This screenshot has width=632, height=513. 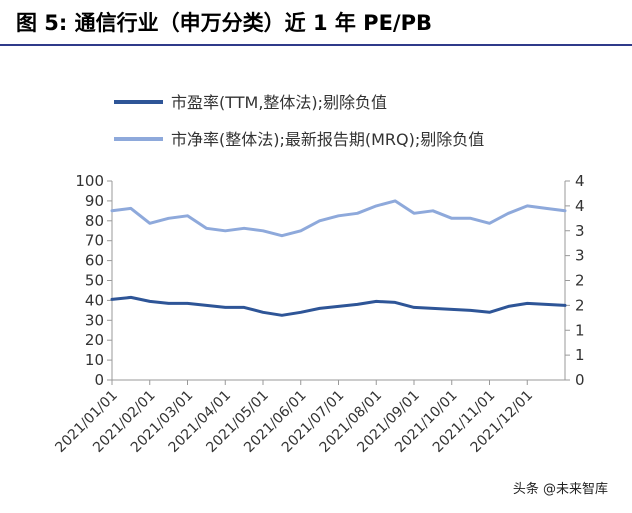 What do you see at coordinates (94, 241) in the screenshot?
I see `y-left-tick-label: 70` at bounding box center [94, 241].